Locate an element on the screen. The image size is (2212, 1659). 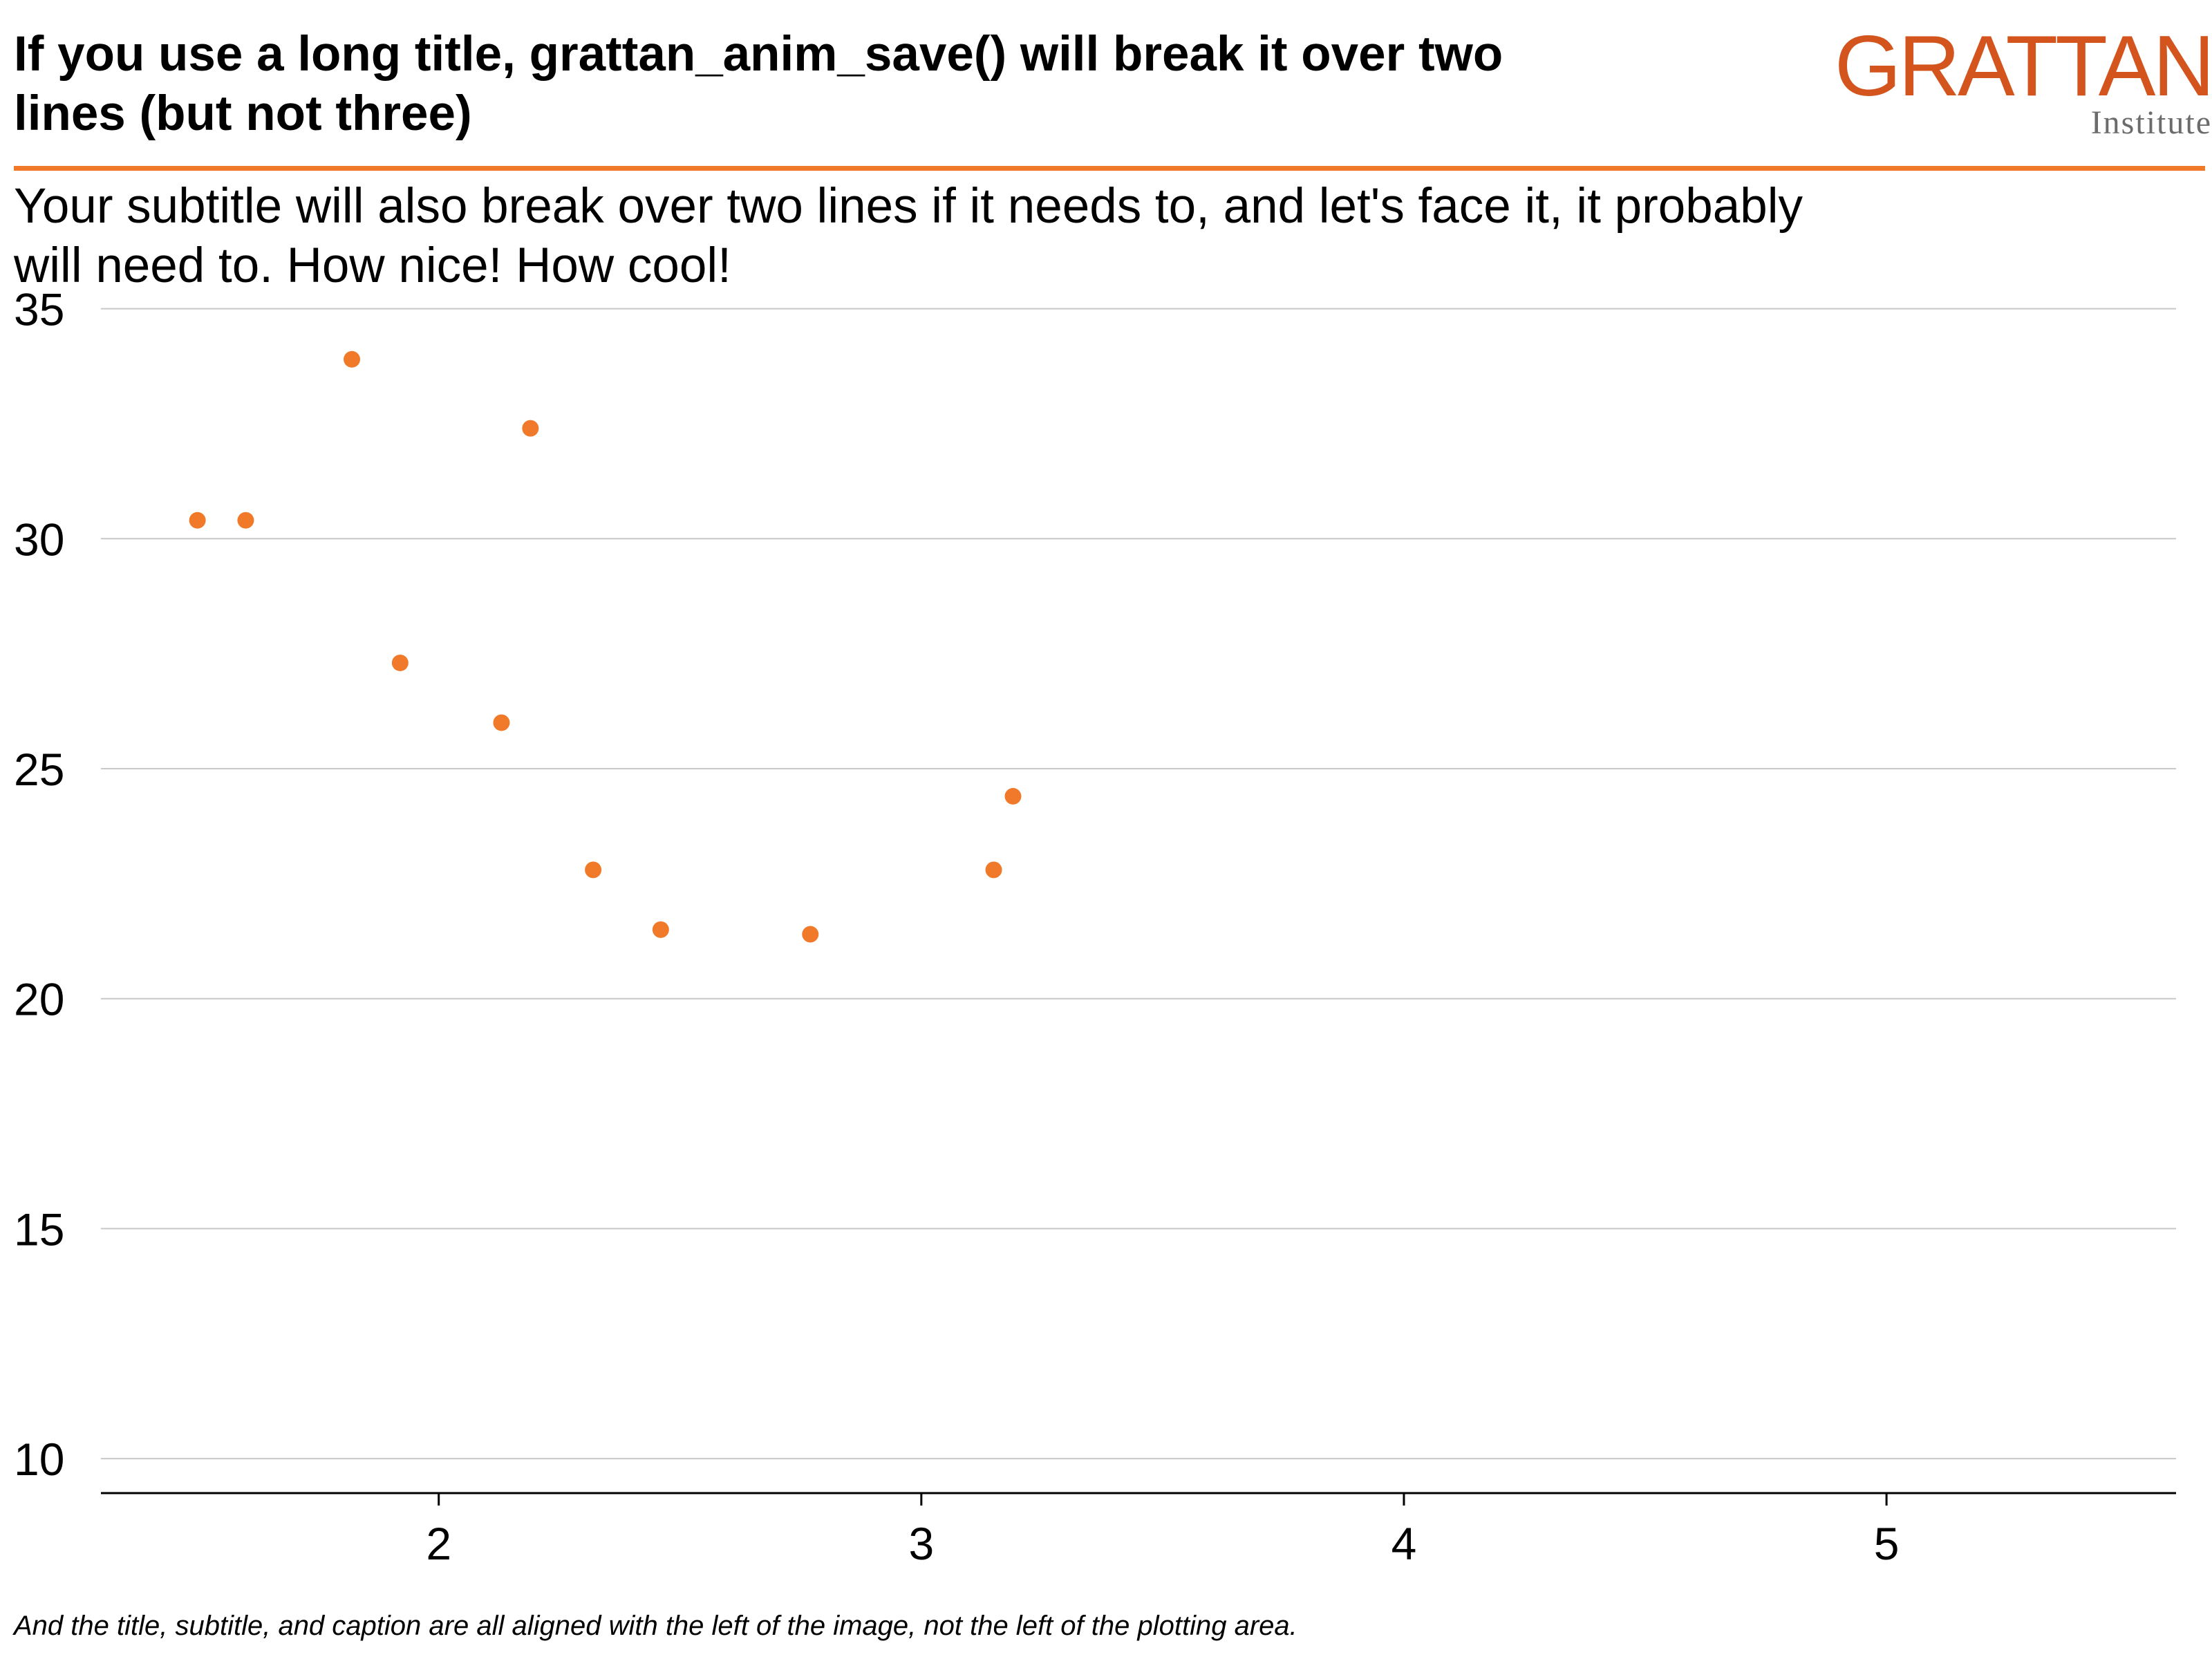
header-rule is located at coordinates (1110, 168).